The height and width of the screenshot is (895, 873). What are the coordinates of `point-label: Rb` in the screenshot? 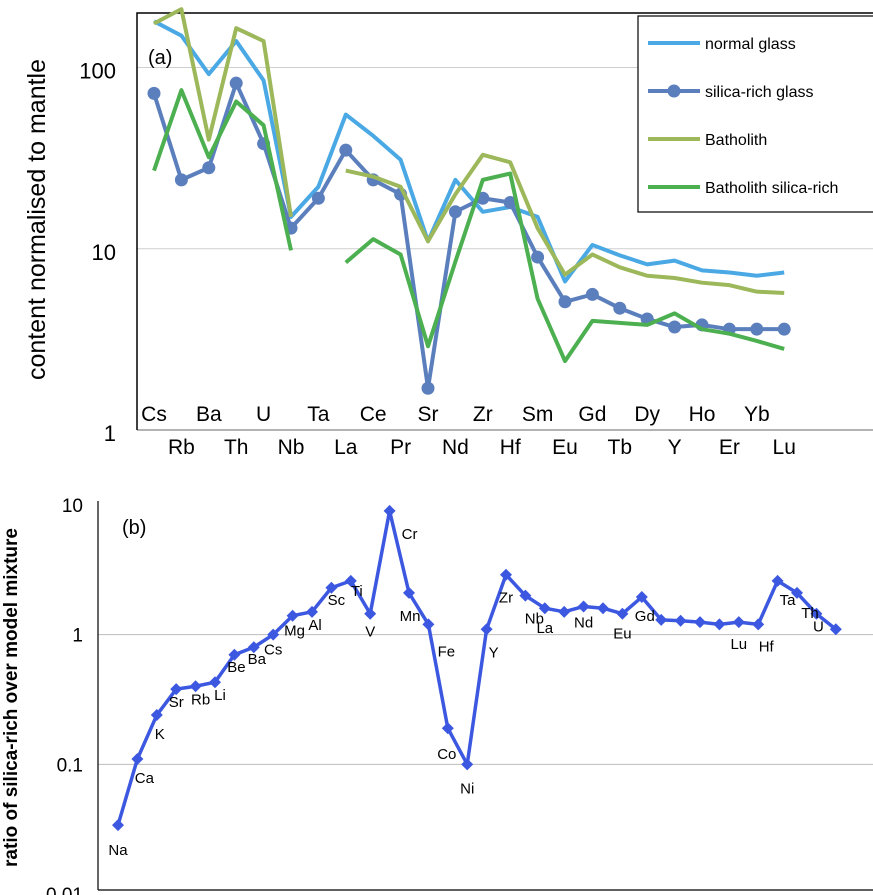 It's located at (200, 699).